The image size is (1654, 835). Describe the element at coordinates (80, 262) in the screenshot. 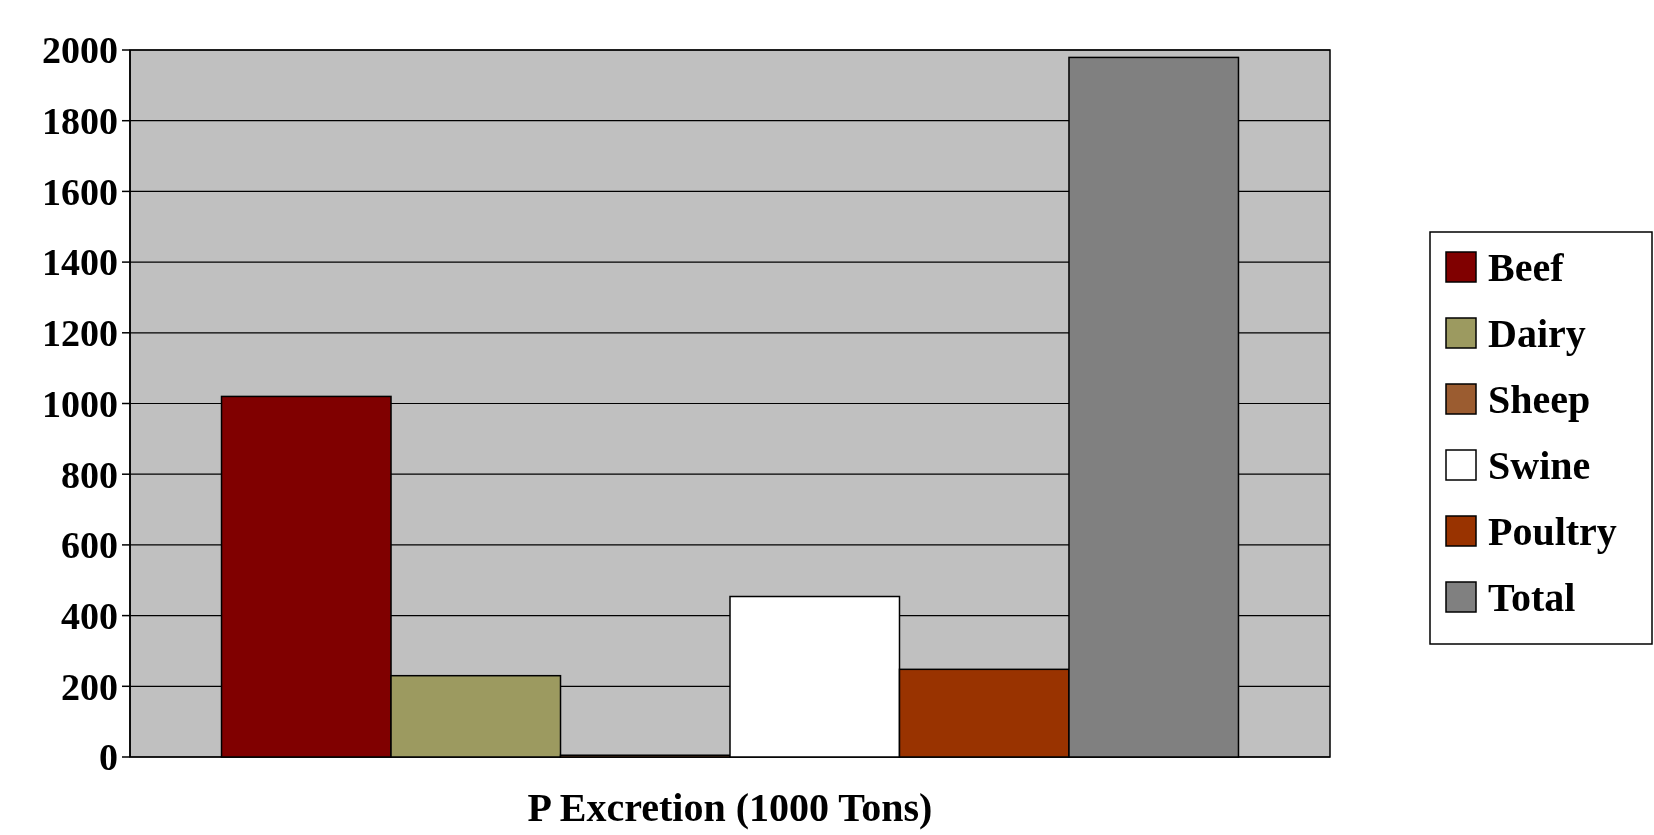

I see `y-tick-label: 1400` at that location.